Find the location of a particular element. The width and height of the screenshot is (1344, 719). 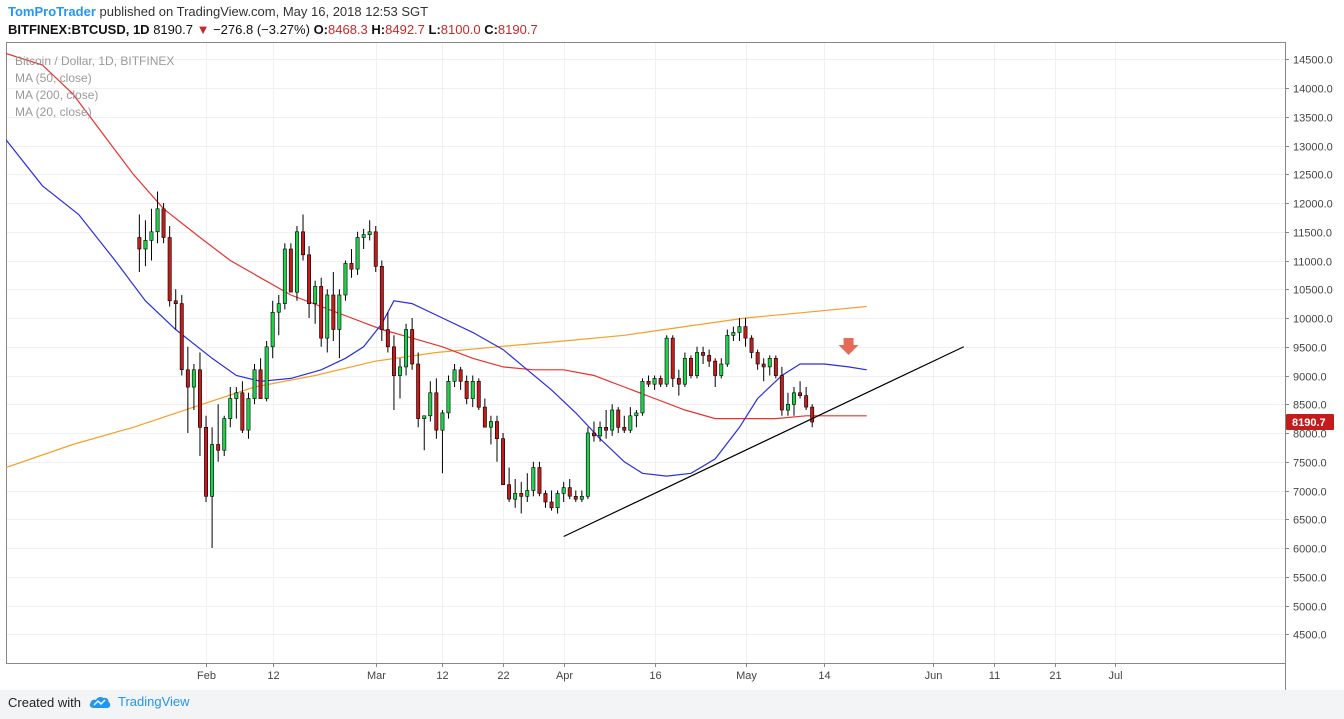

time-axis: Feb 12 Mar 12 22 Apr 16 May 14 Jun 11 21 Jul is located at coordinates (660, 672).